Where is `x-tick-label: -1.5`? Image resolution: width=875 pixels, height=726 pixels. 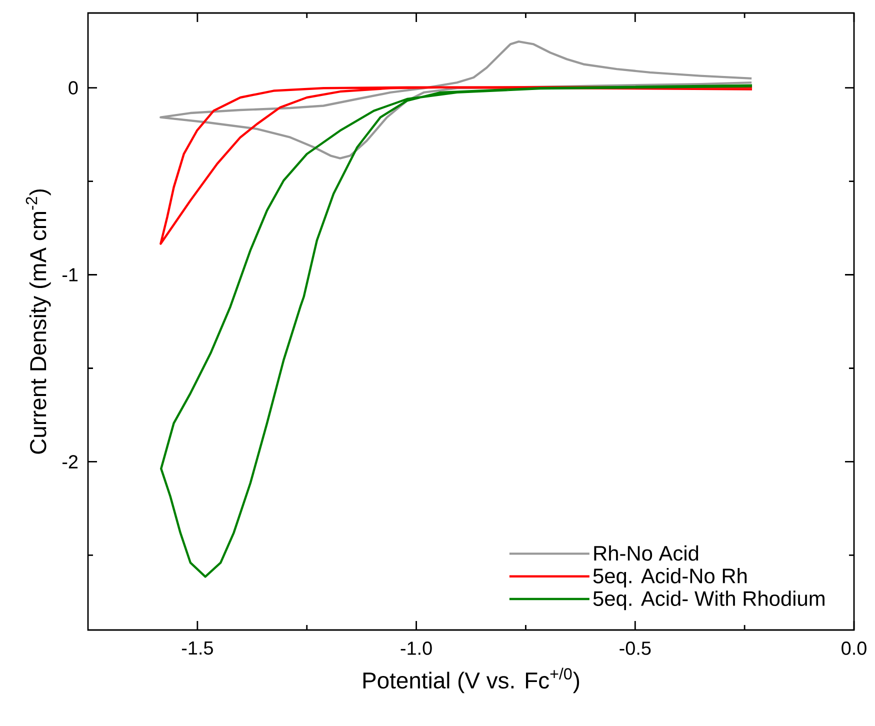
x-tick-label: -1.5 is located at coordinates (197, 648).